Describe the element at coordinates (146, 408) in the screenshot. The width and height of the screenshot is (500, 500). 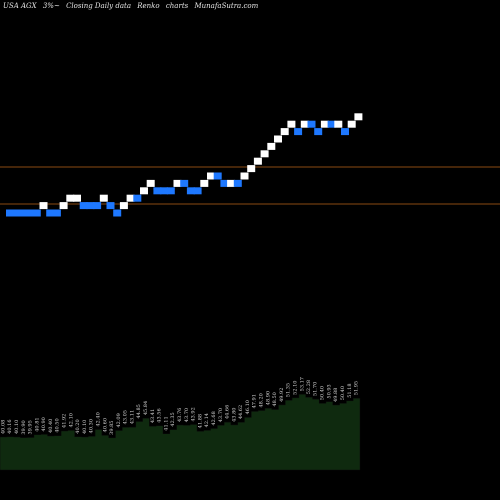
I see `value-label: 45.84` at that location.